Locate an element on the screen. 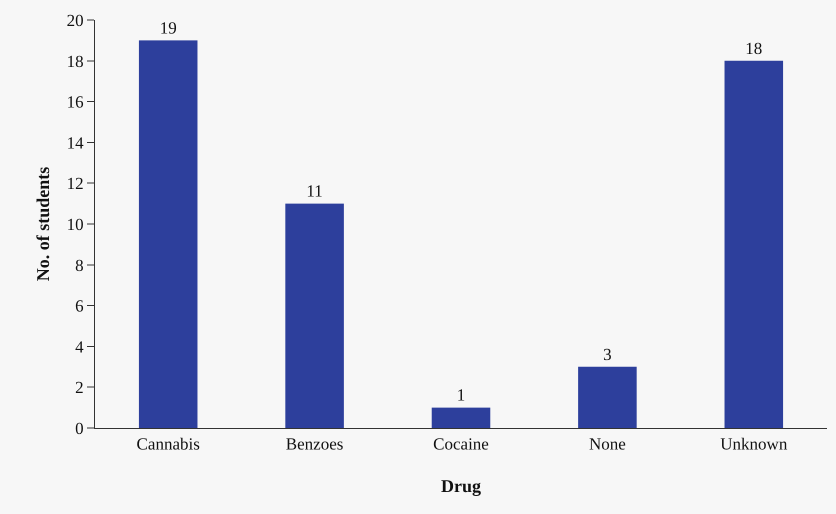 The width and height of the screenshot is (836, 514). x-tick-label: Unknown is located at coordinates (754, 444).